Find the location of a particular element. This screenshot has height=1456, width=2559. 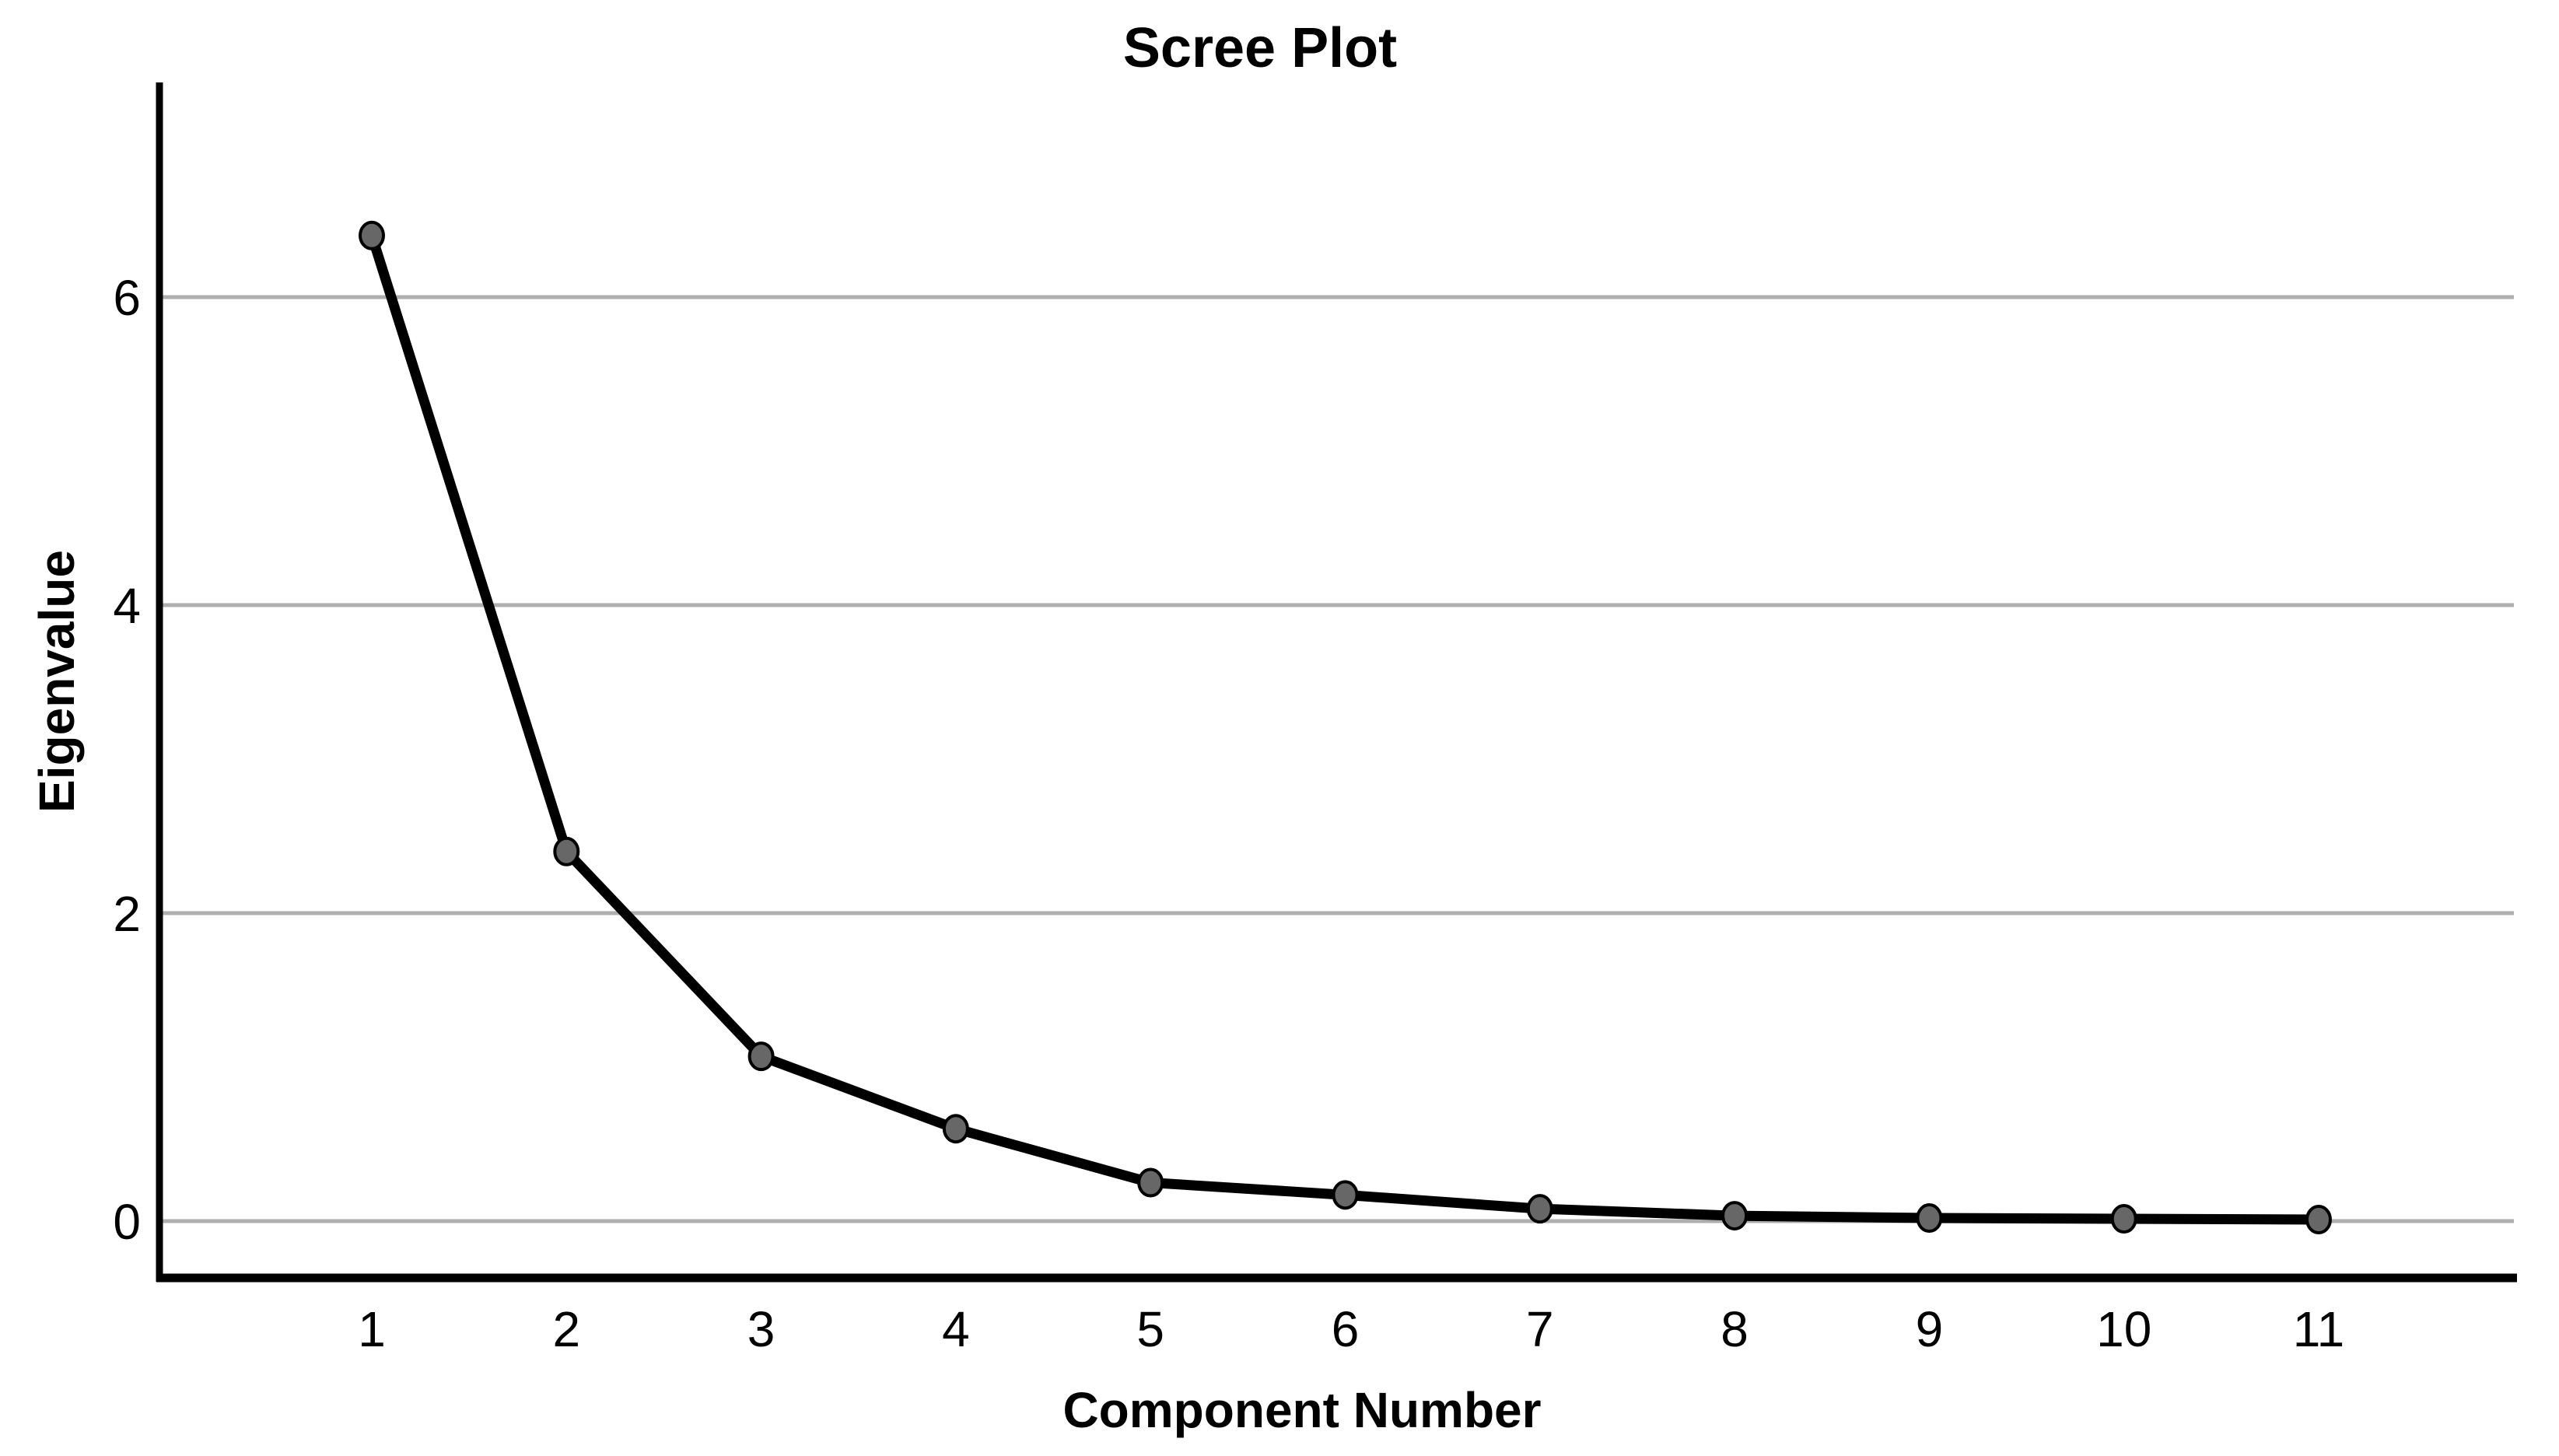

y-tick-label: 6 is located at coordinates (127, 298).